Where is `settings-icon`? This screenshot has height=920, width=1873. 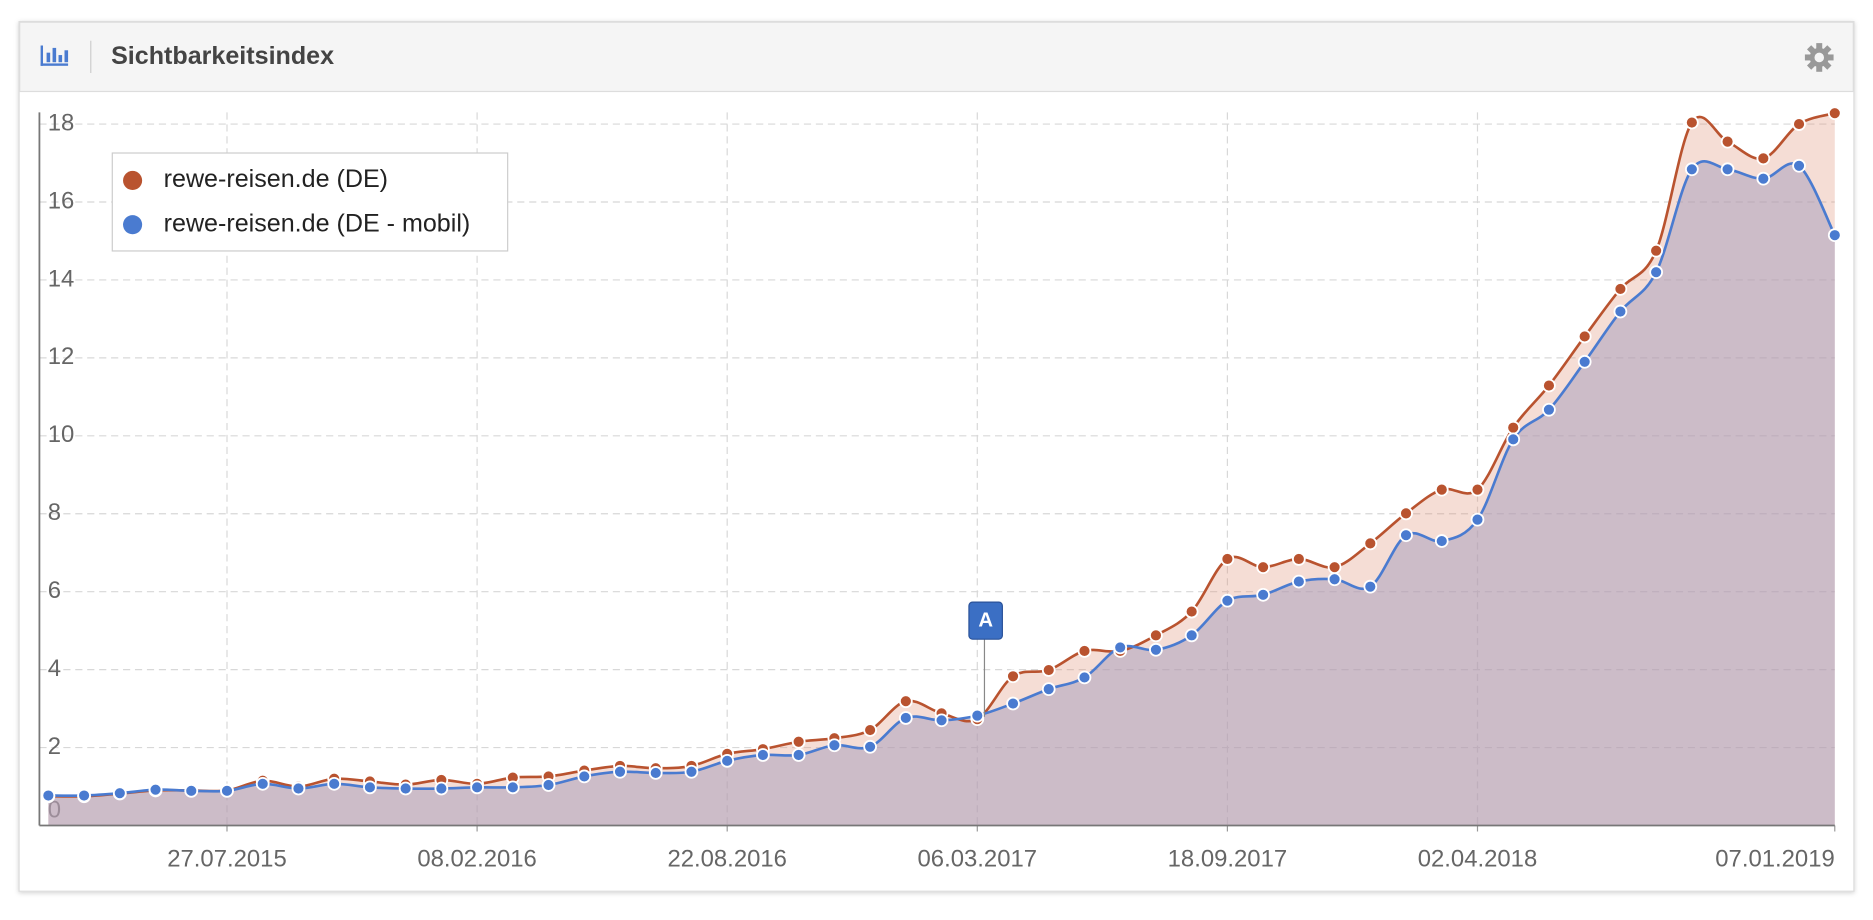 settings-icon is located at coordinates (1819, 57).